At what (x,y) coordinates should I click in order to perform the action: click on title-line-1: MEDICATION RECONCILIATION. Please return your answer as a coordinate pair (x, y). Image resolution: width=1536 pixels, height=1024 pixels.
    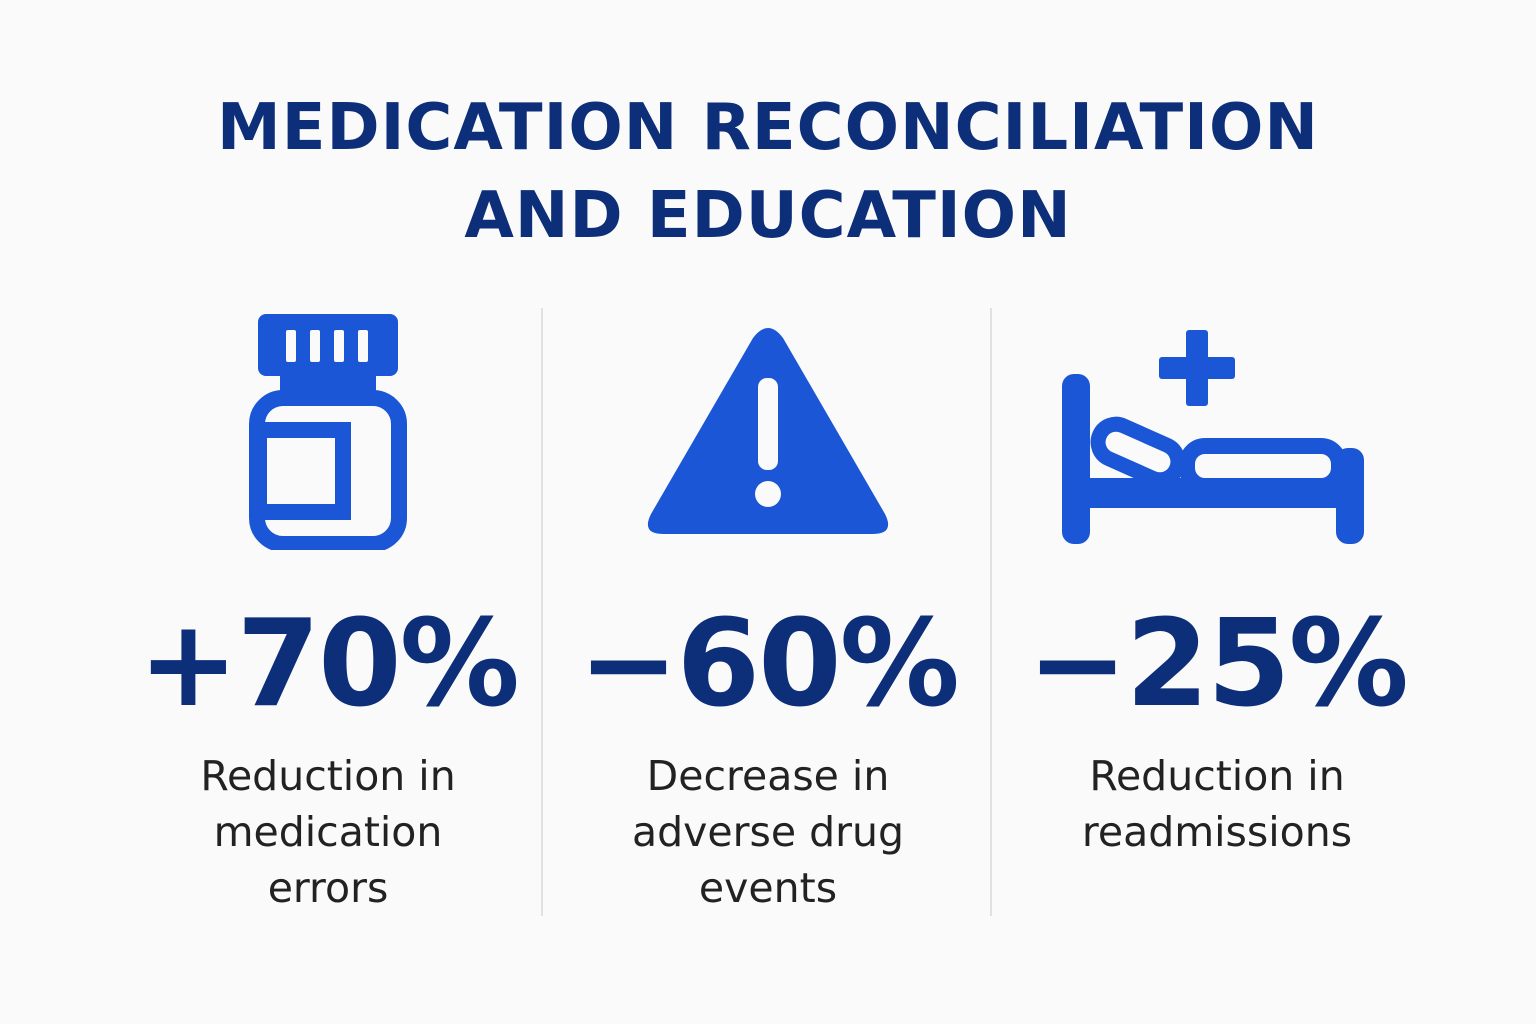
    Looking at the image, I should click on (768, 128).